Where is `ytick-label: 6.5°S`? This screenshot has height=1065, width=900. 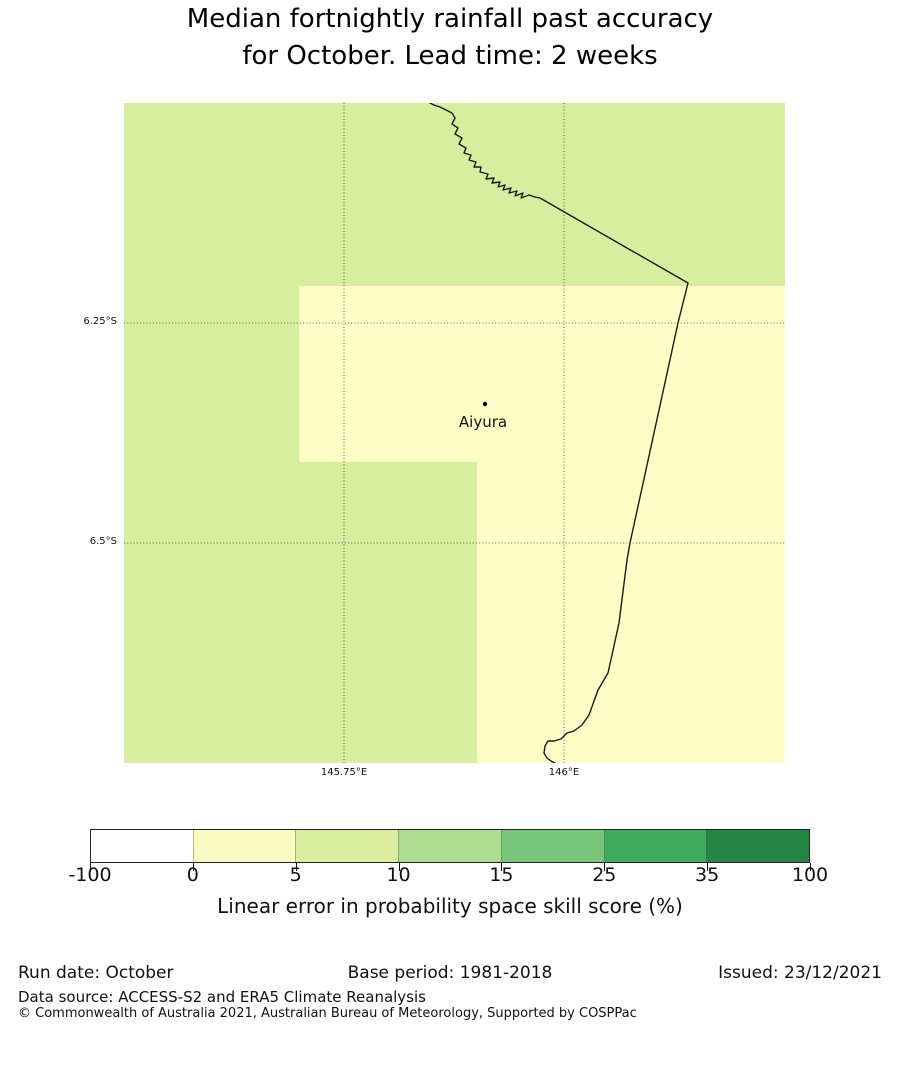 ytick-label: 6.5°S is located at coordinates (103, 541).